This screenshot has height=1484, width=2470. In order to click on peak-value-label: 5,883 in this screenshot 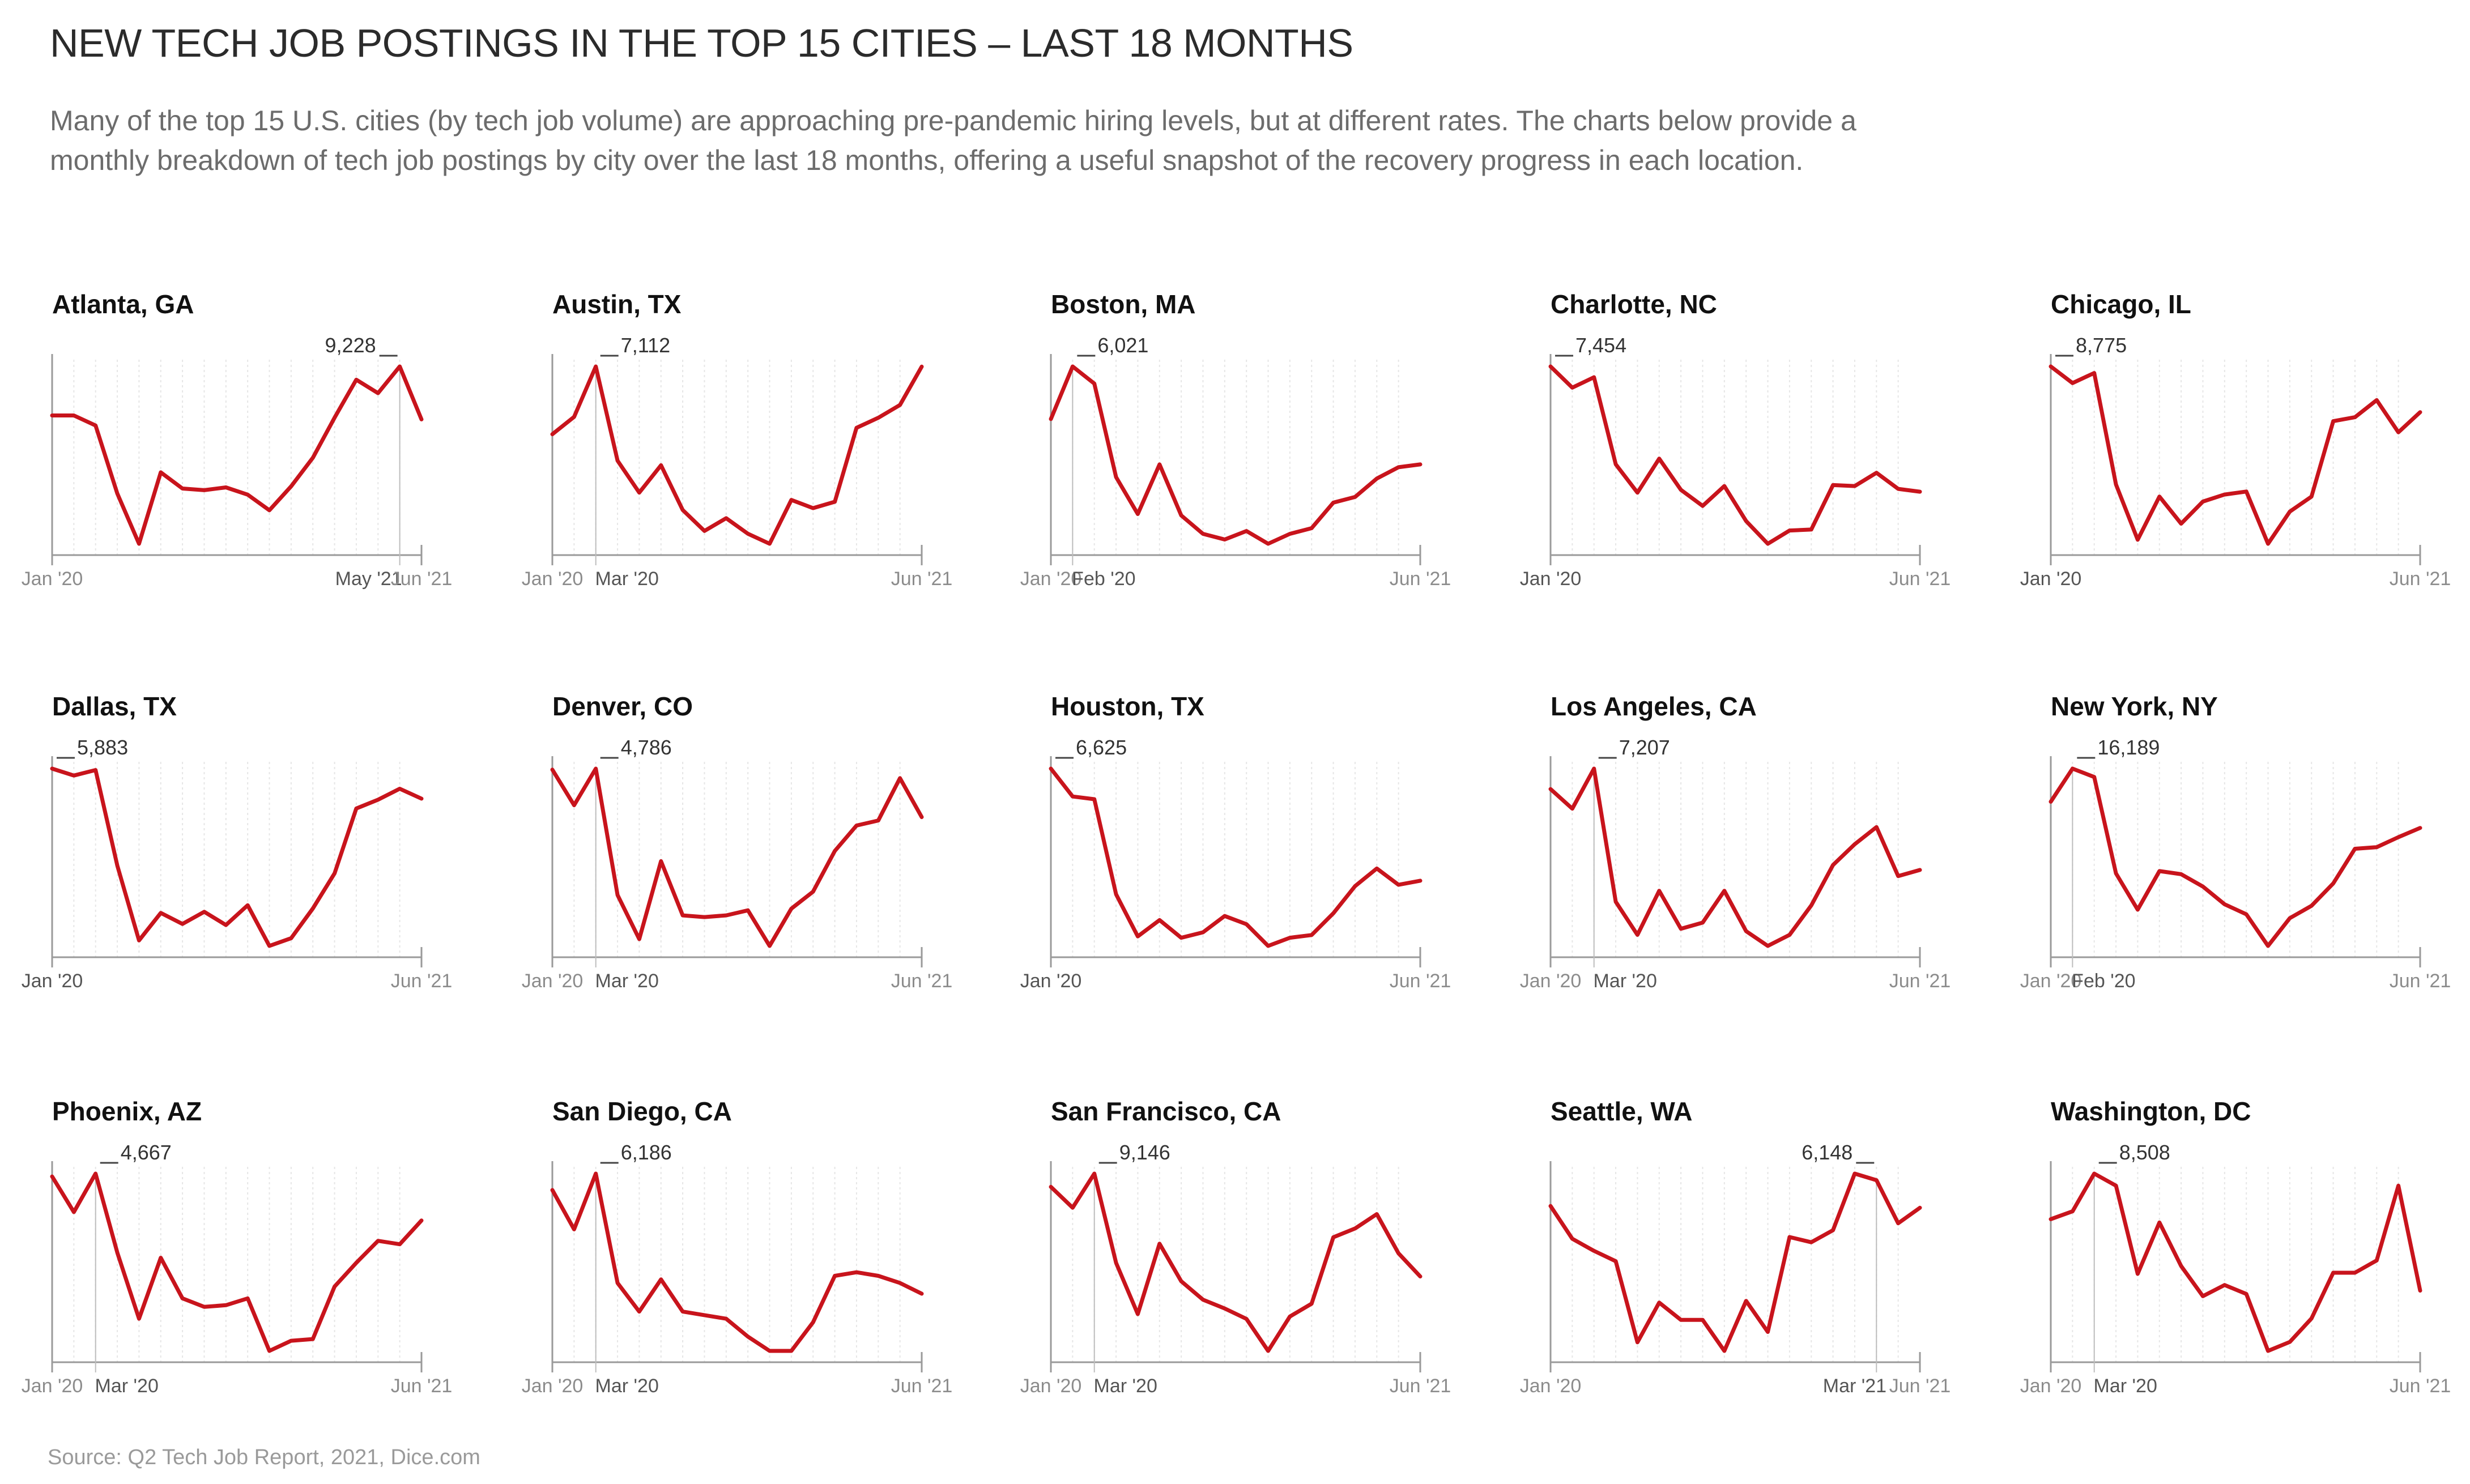, I will do `click(102, 747)`.